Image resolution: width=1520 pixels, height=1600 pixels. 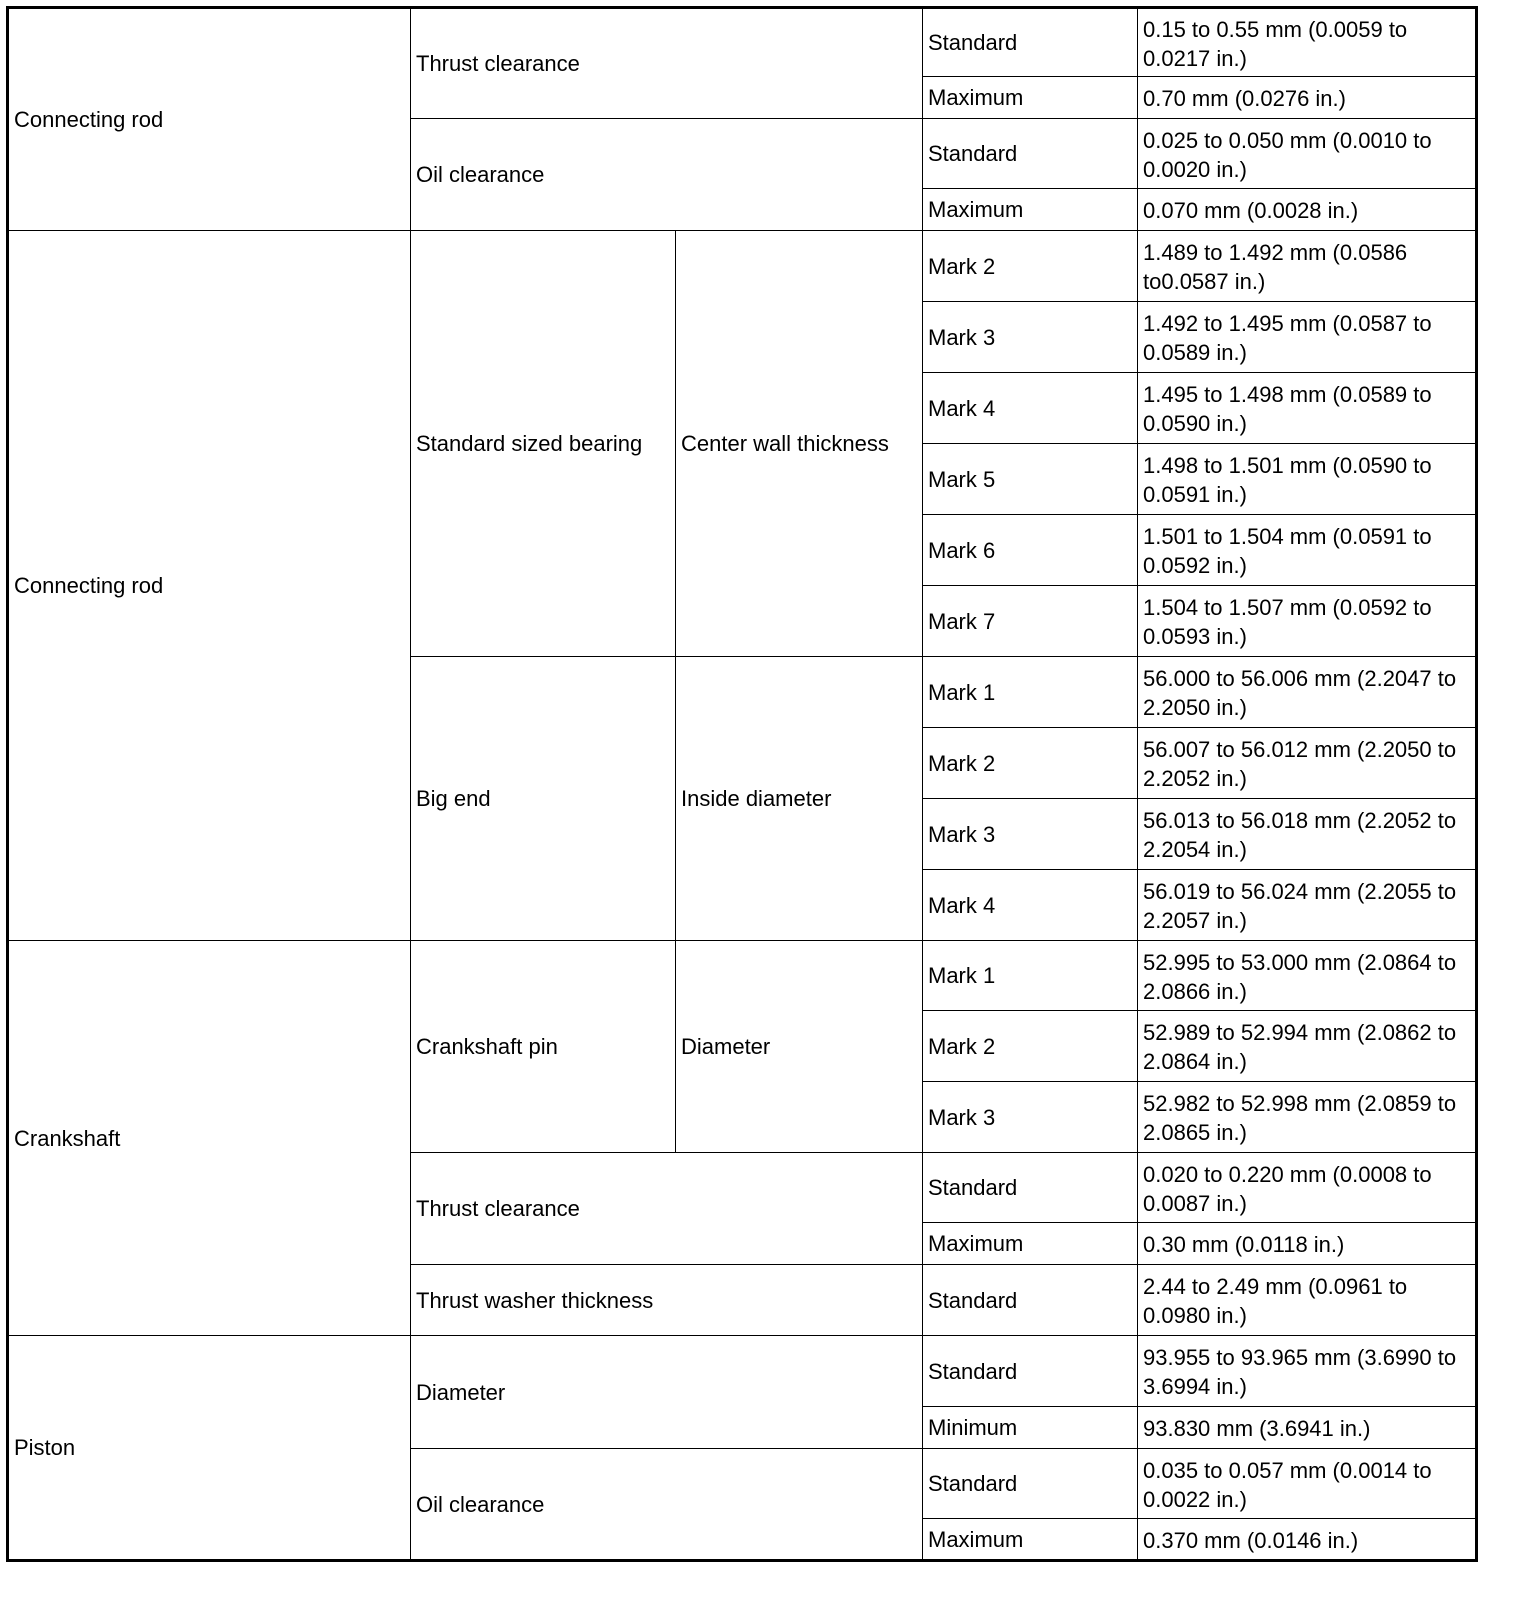 What do you see at coordinates (543, 1046) in the screenshot?
I see `item-cell: Crankshaft pin` at bounding box center [543, 1046].